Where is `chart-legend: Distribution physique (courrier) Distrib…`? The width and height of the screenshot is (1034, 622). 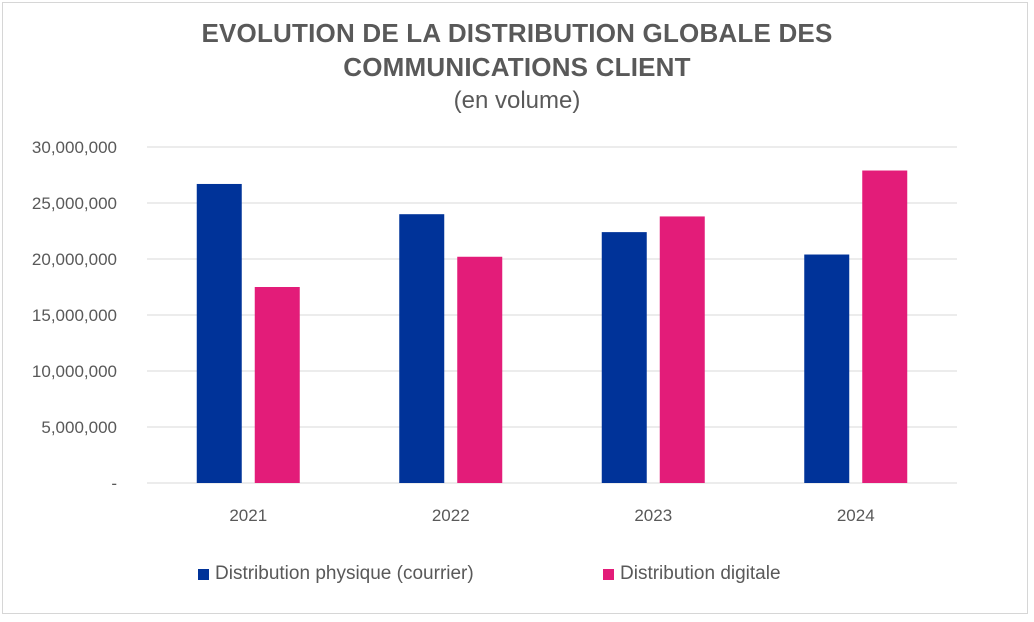 chart-legend: Distribution physique (courrier) Distrib… is located at coordinates (517, 578).